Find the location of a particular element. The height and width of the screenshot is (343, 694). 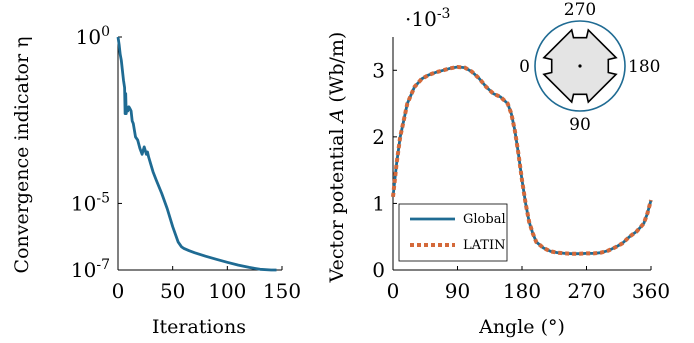

left-y-tick-label: 10⁻⁵ is located at coordinates (90, 202).